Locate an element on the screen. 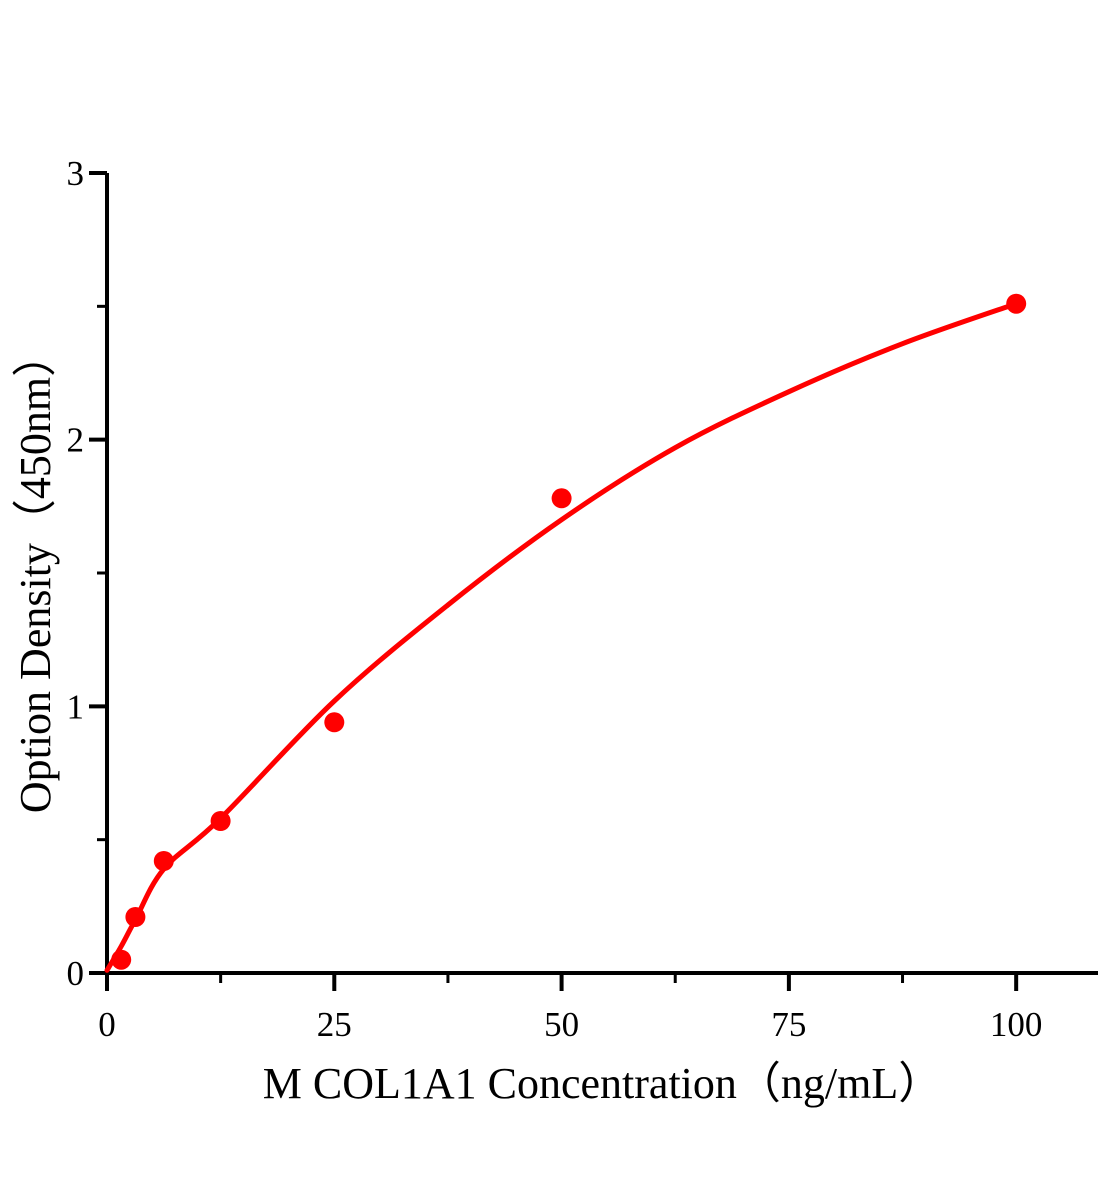 The width and height of the screenshot is (1104, 1200). y-tick-label: 2 is located at coordinates (76, 440).